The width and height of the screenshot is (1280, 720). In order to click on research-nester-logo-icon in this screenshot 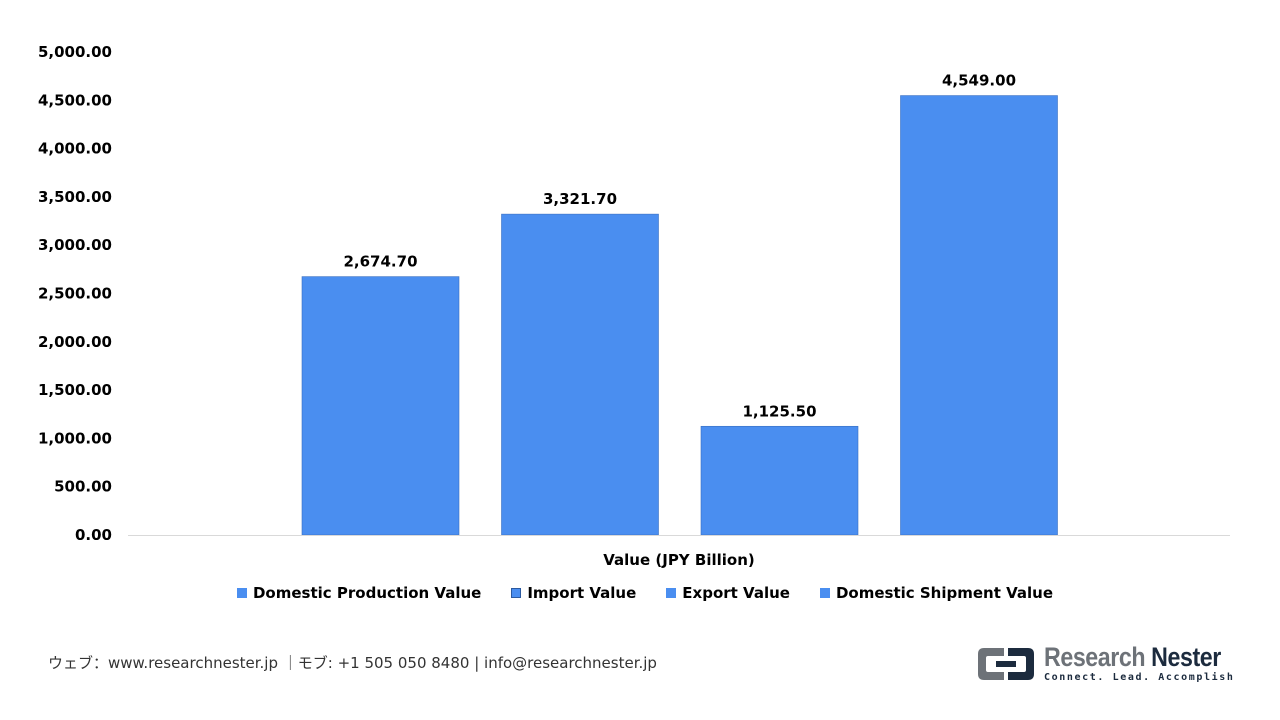, I will do `click(1006, 664)`.